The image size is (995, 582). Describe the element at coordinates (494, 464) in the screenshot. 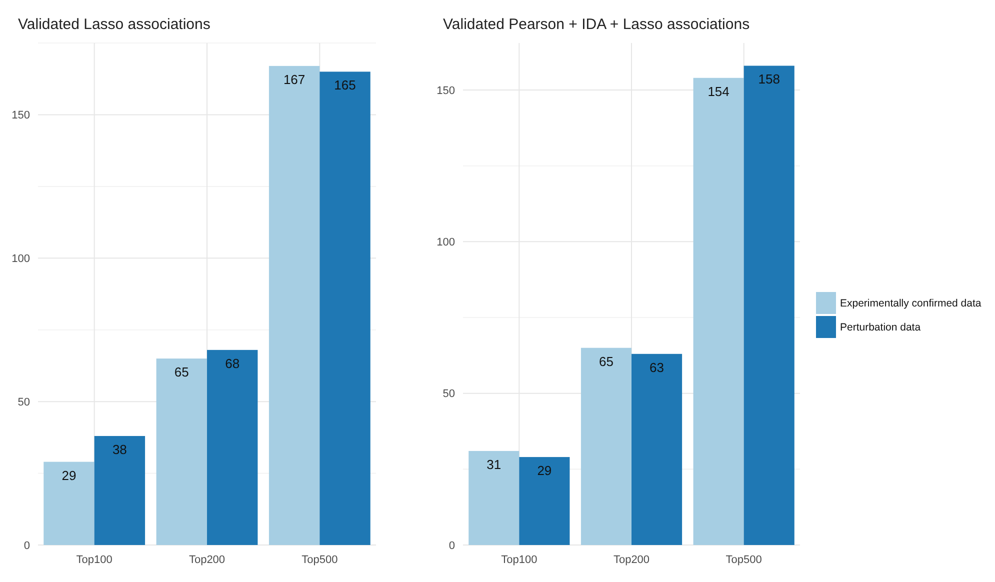

I see `data-label: 31` at that location.